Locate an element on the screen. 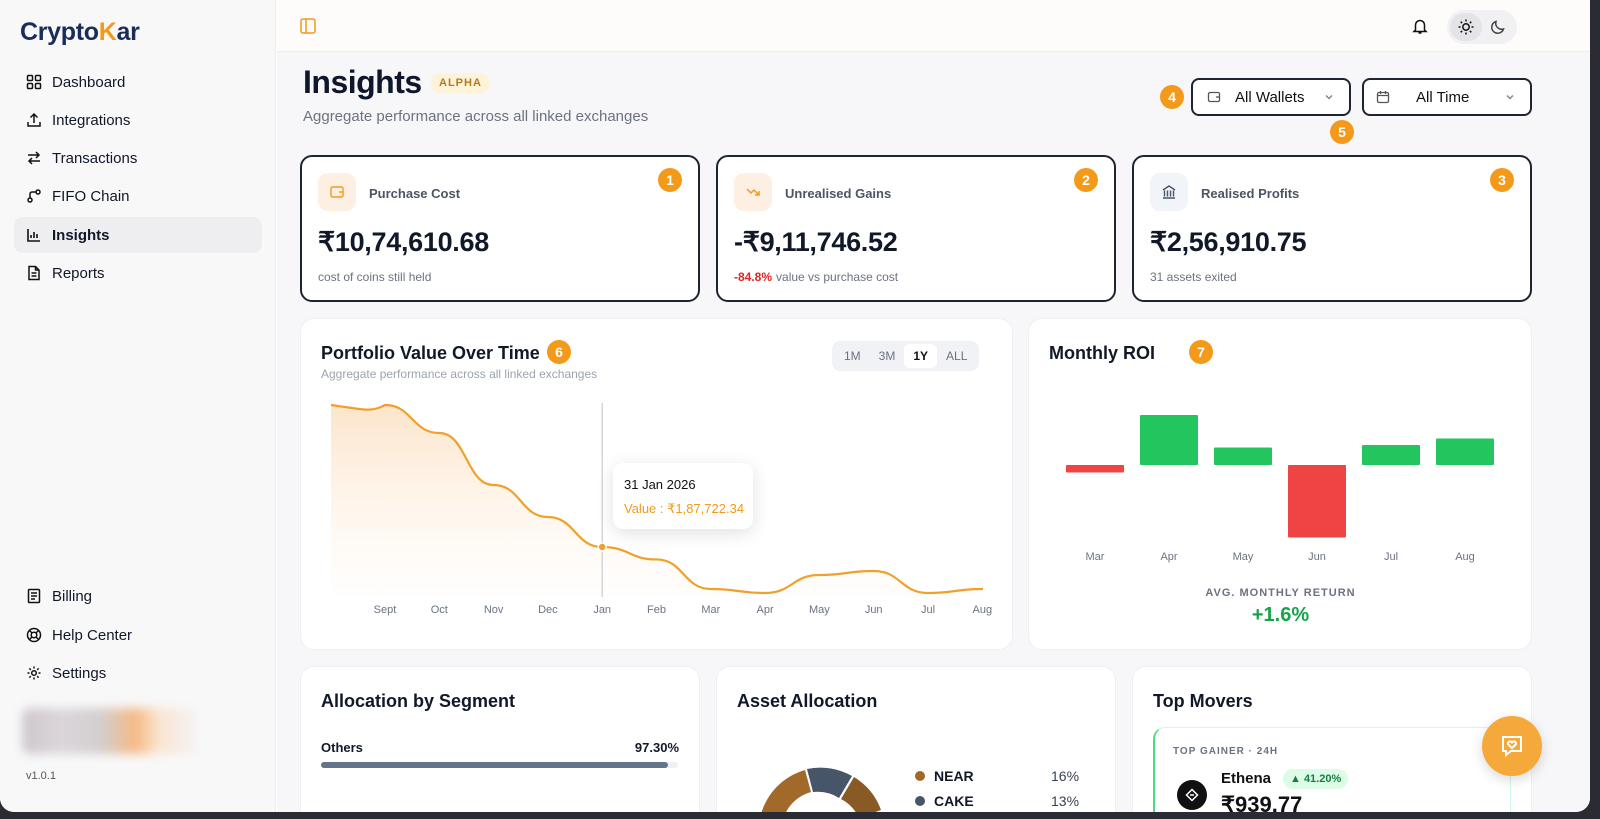 This screenshot has width=1600, height=819. segment-row: Others 97.30% is located at coordinates (500, 747).